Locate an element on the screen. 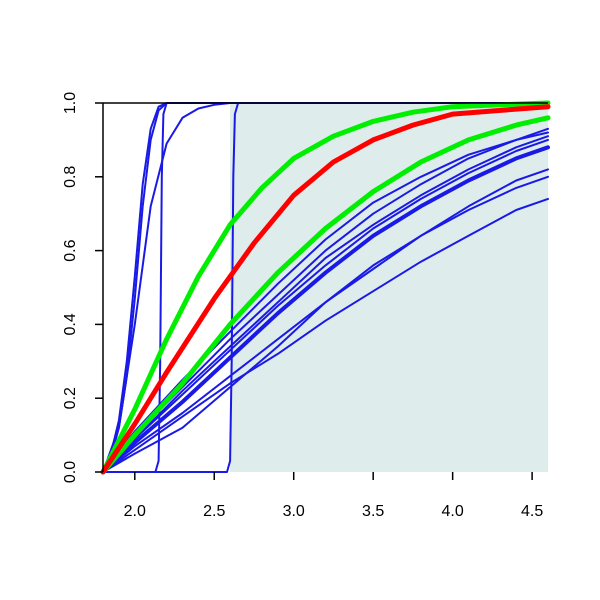  x-tick-label: 2.0 is located at coordinates (135, 511).